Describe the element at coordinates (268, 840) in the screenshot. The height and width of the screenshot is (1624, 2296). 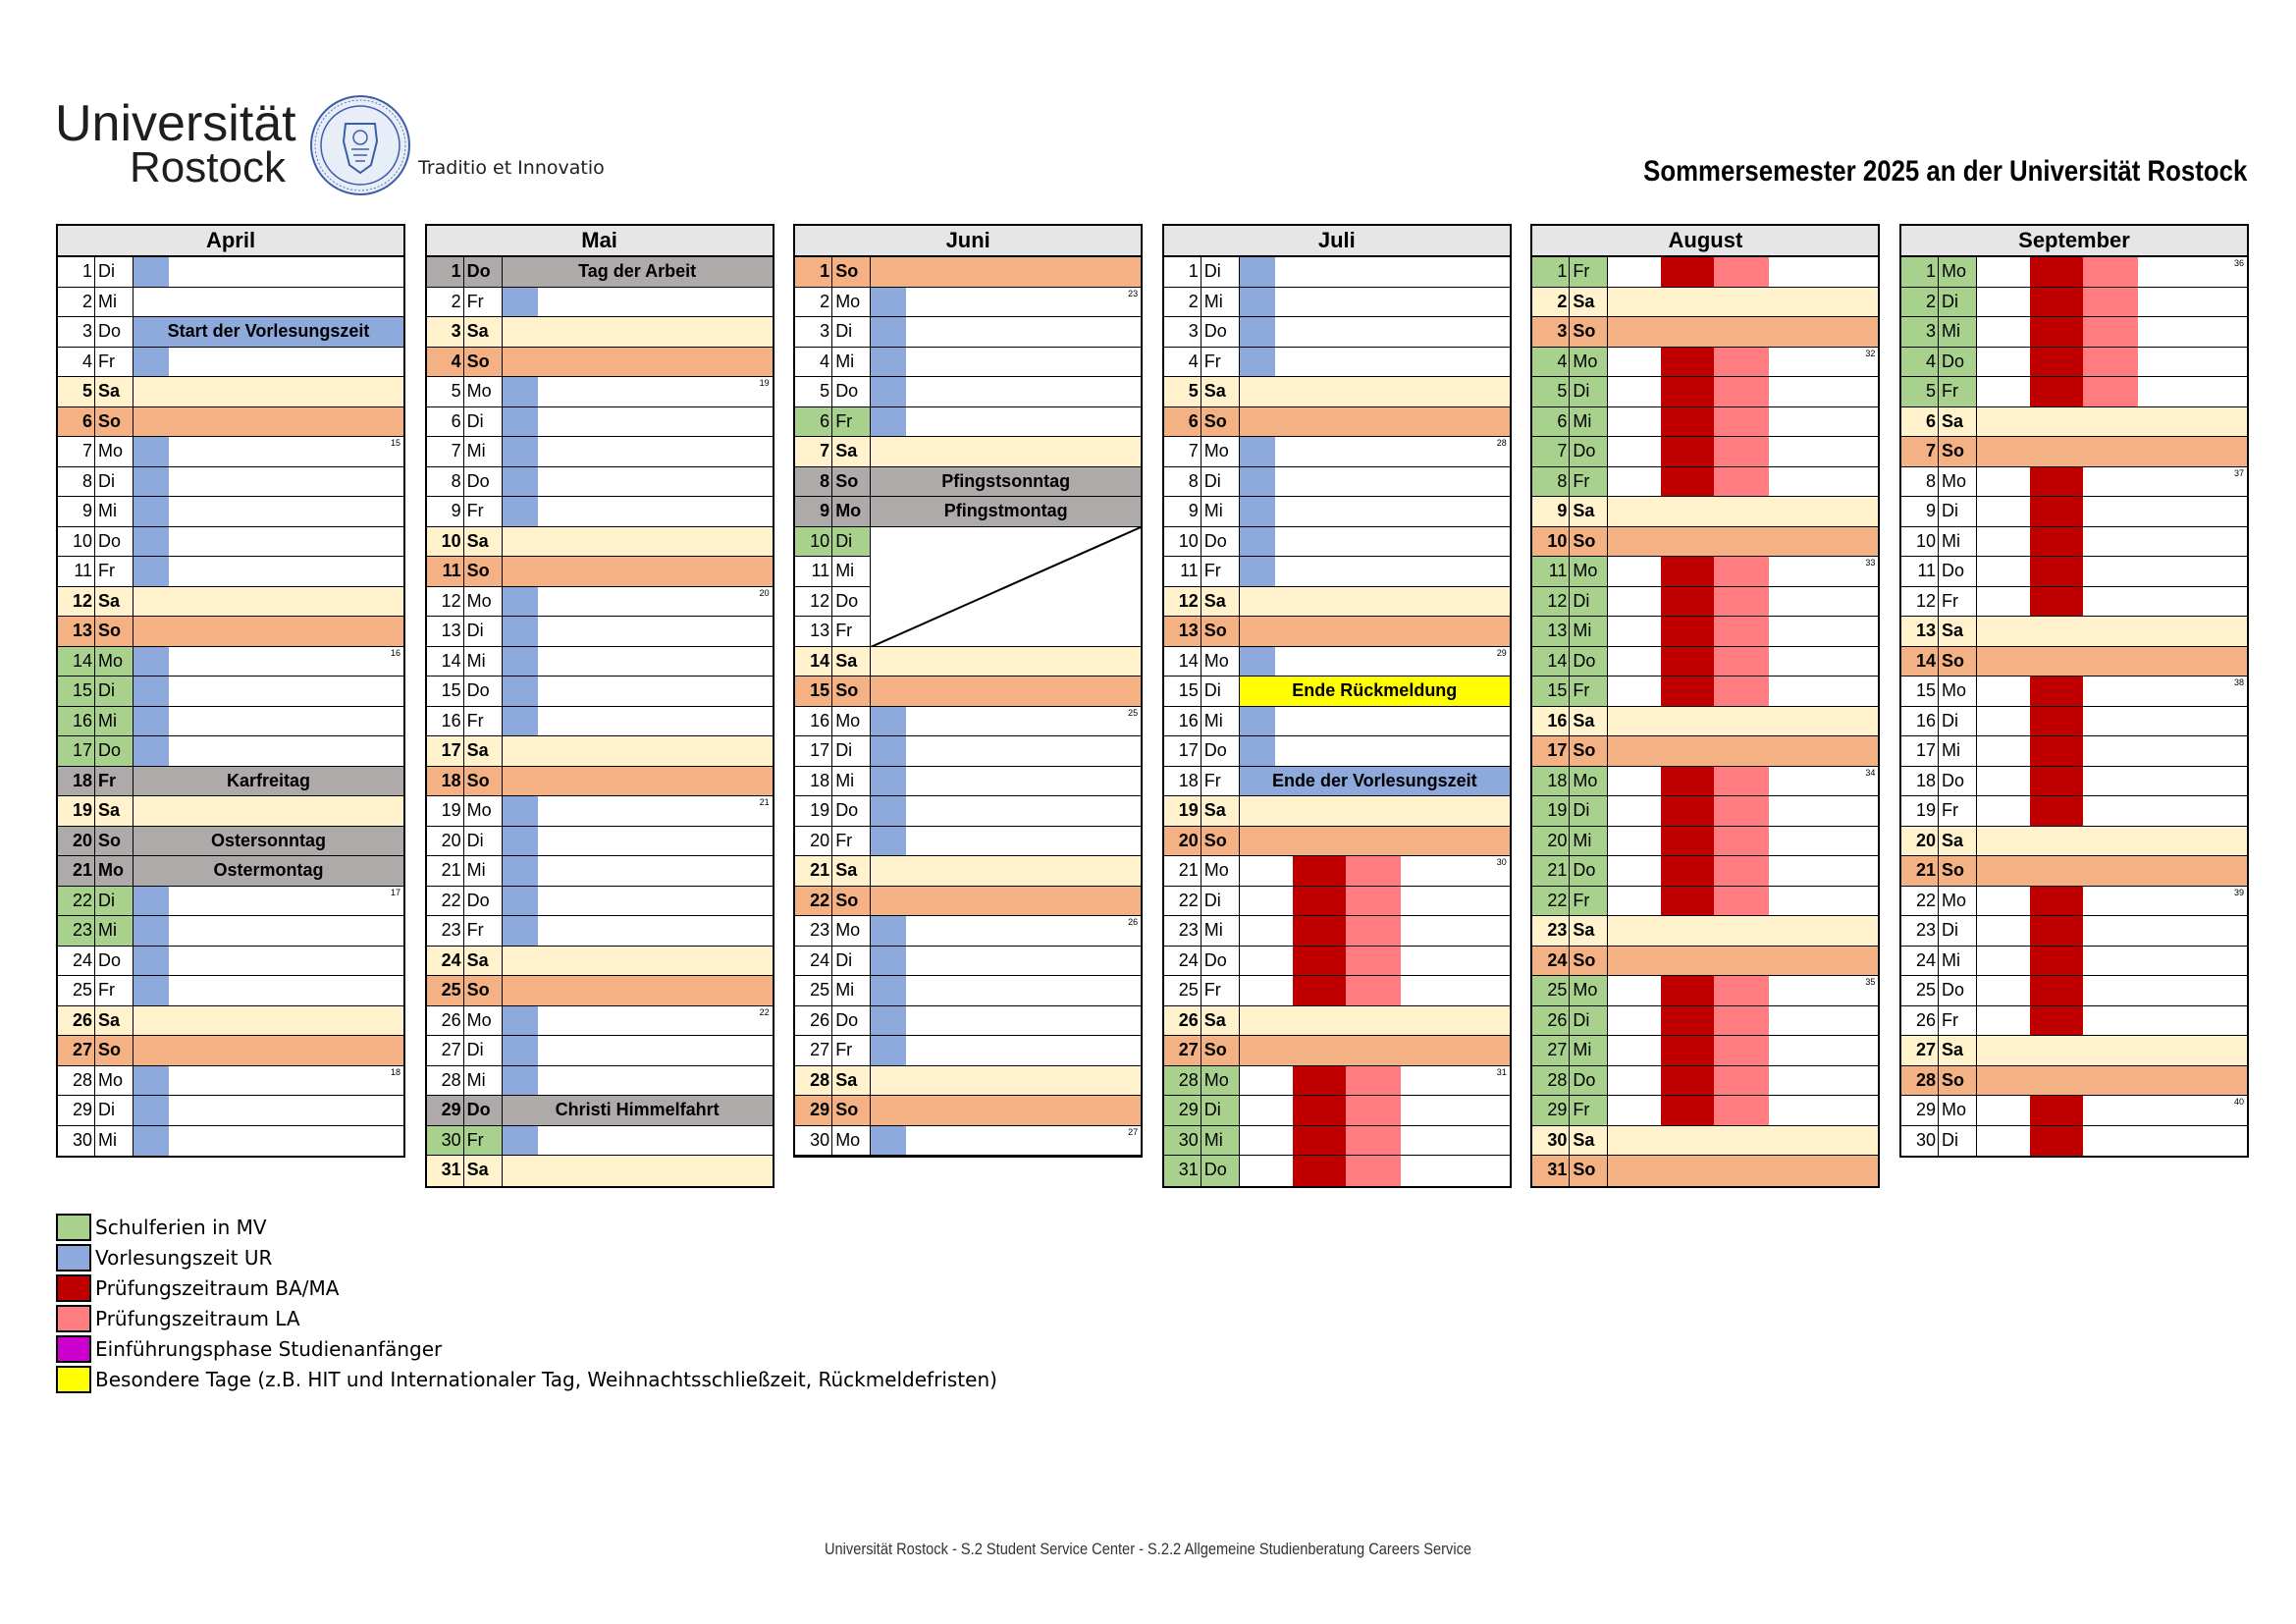
I see `day-cell: Ostersonntag` at that location.